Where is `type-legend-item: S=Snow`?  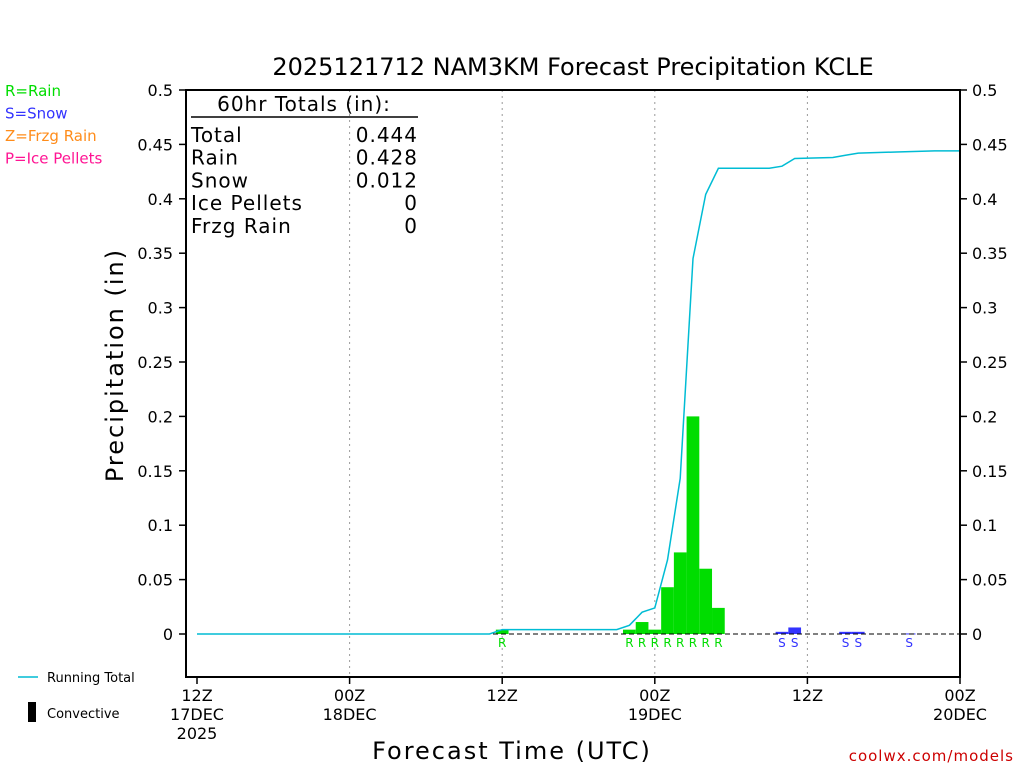
type-legend-item: S=Snow is located at coordinates (36, 114).